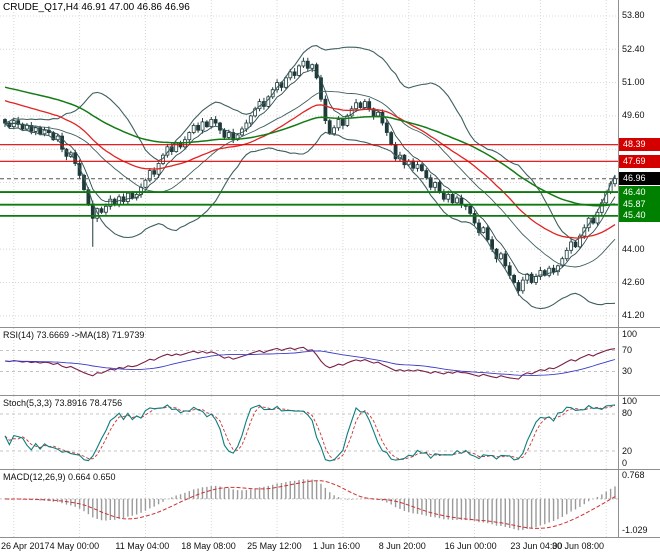  What do you see at coordinates (639, 145) in the screenshot?
I see `price-level-badge: 48.39` at bounding box center [639, 145].